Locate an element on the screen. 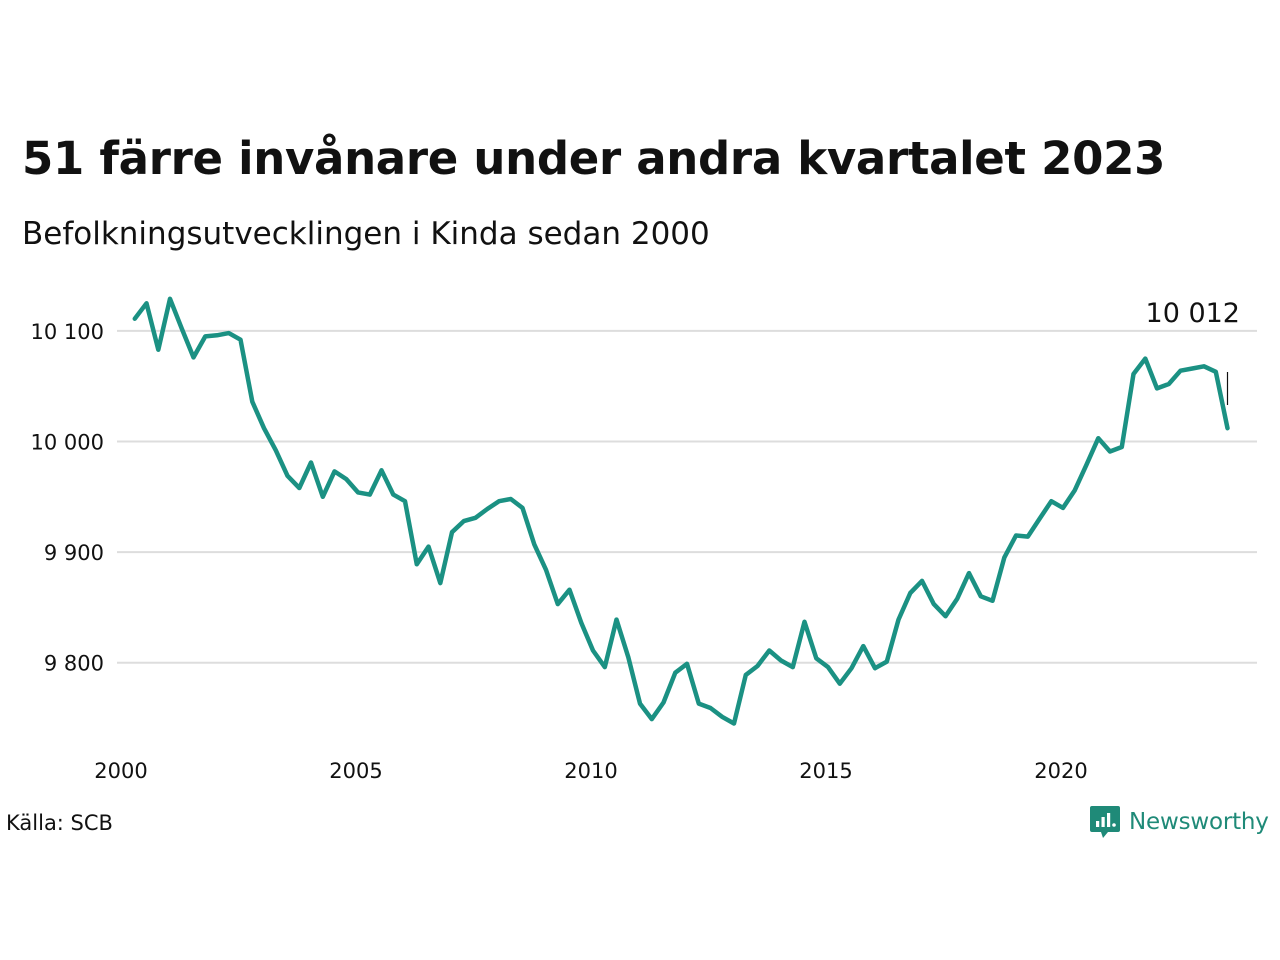  x-tick-label: 2005 is located at coordinates (355, 771).